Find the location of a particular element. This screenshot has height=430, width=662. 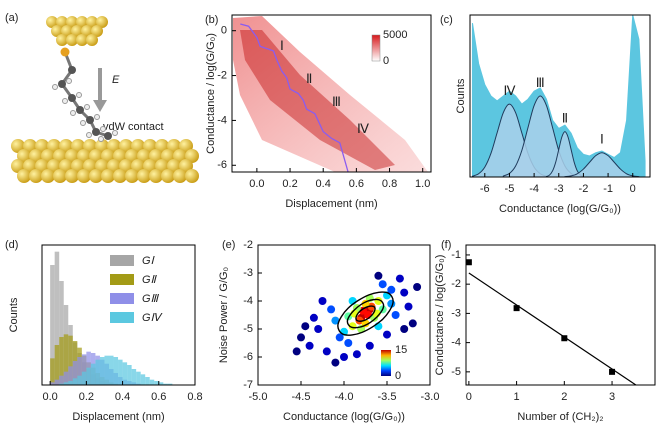

molecule-atom is located at coordinates (90, 120).